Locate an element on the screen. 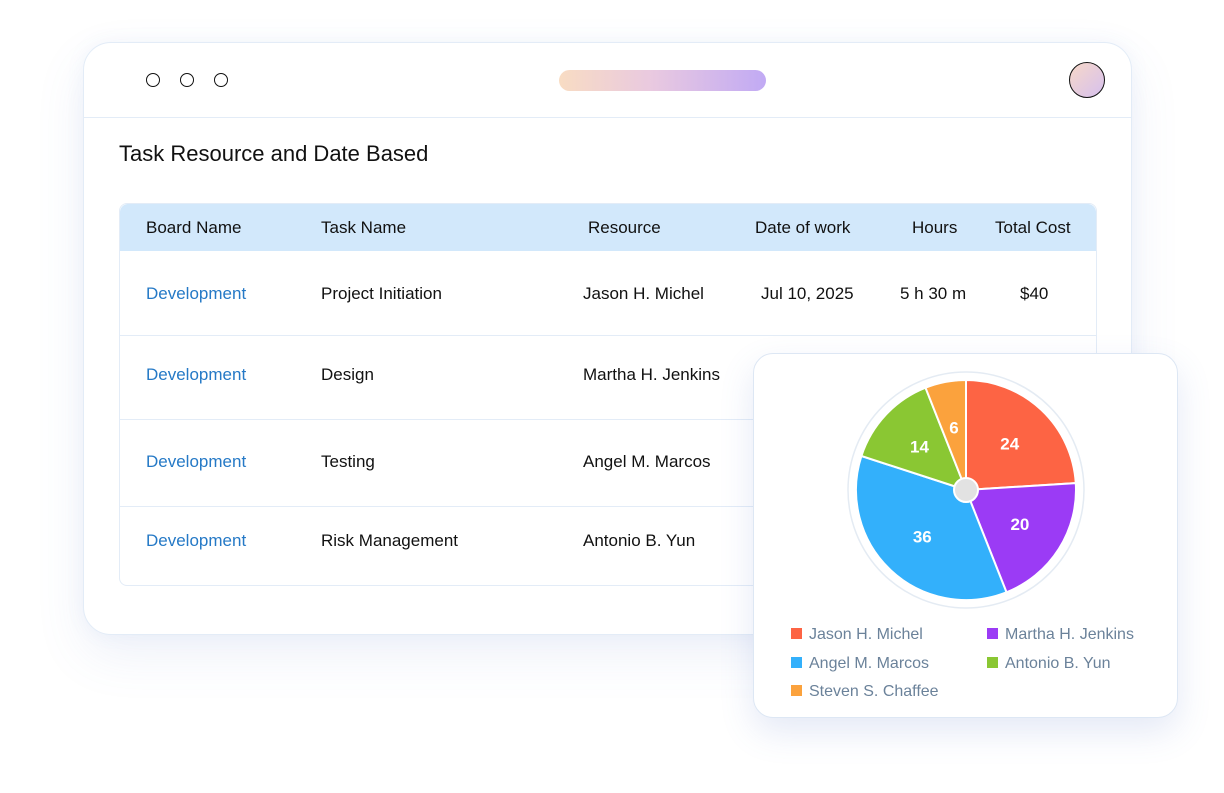  legend-item-antonio-b-yun: Antonio B. Yun is located at coordinates (1049, 664).